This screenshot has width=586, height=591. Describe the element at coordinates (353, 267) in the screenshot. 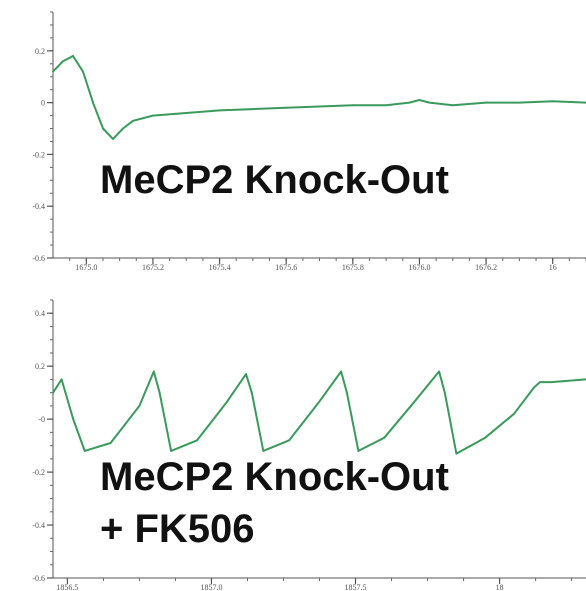

I see `x-tick-label: 1675.8` at that location.